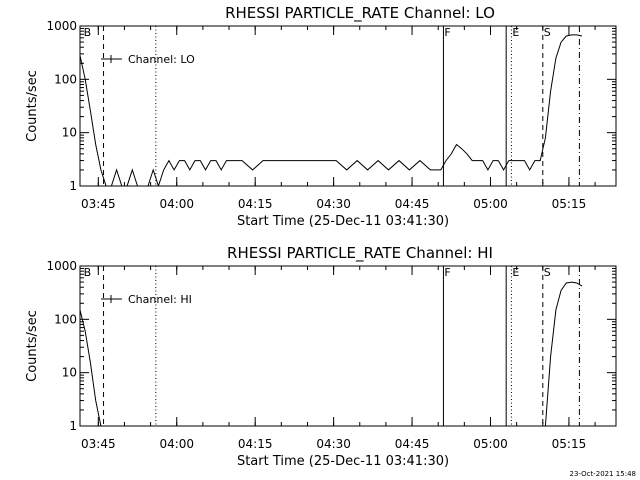 This screenshot has width=640, height=480. What do you see at coordinates (160, 299) in the screenshot?
I see `legend-label: Channel: HI` at bounding box center [160, 299].